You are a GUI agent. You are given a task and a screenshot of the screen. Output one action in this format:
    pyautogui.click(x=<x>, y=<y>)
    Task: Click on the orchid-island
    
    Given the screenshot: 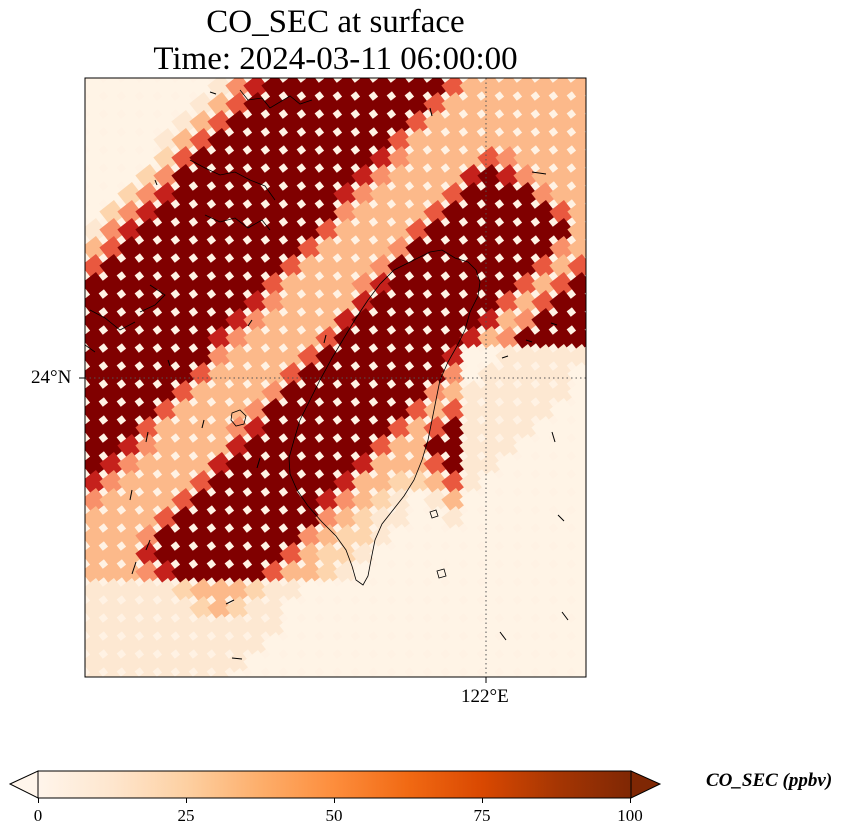 What is the action you would take?
    pyautogui.click(x=441, y=573)
    